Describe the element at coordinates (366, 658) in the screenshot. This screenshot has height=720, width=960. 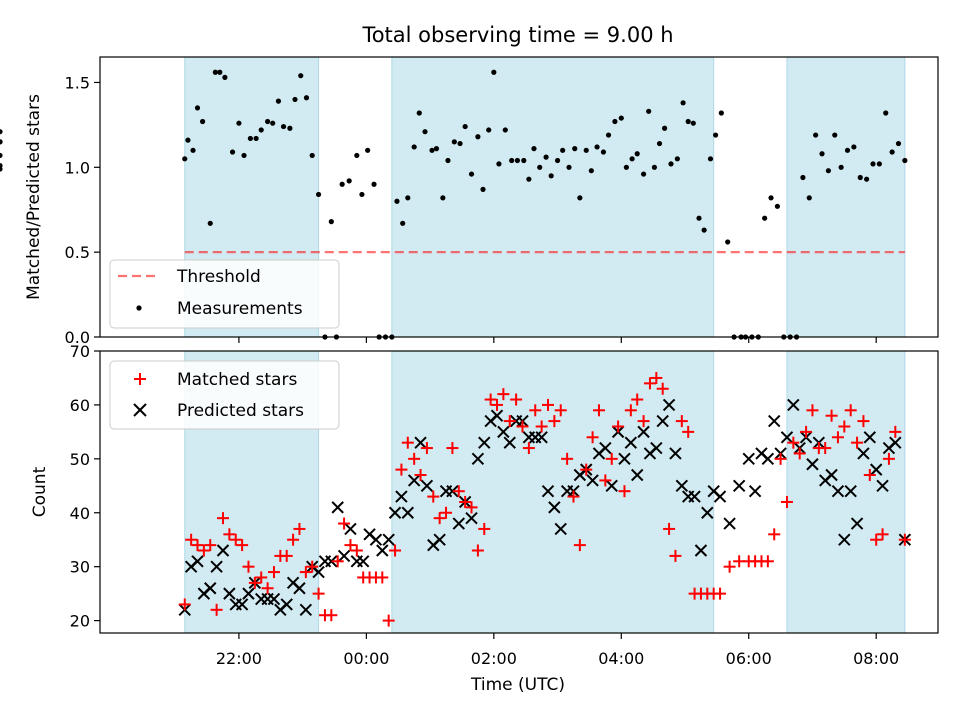
I see `x-tick-label: 00:00` at that location.